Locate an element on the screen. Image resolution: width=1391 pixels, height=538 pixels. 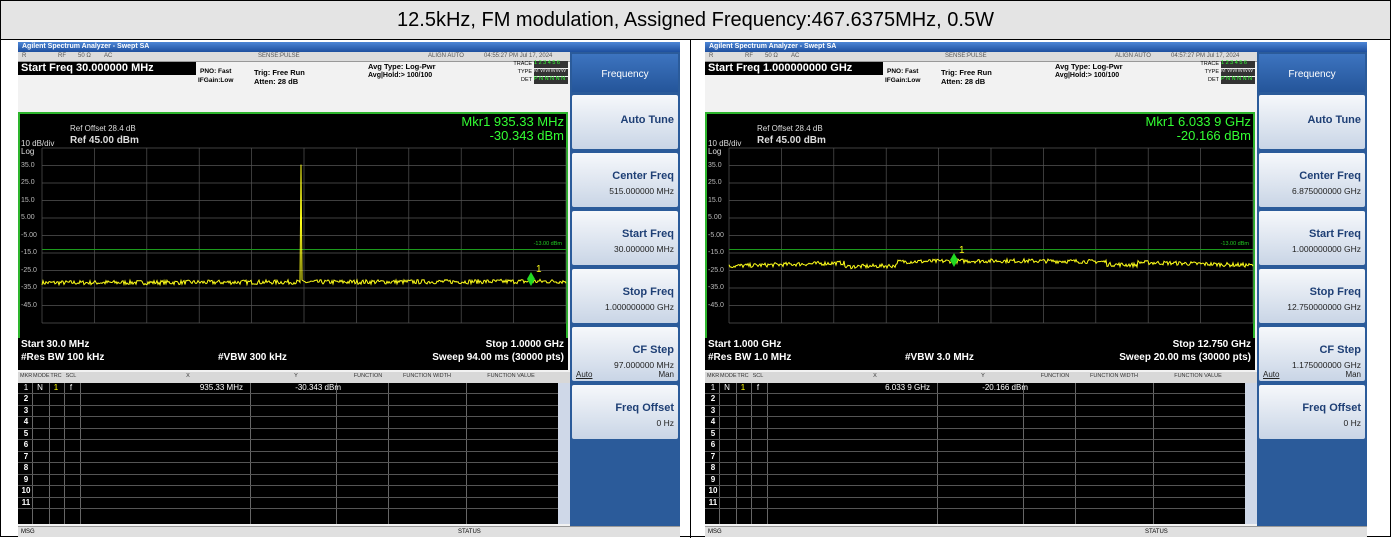
status-item: RF is located at coordinates (62, 56).